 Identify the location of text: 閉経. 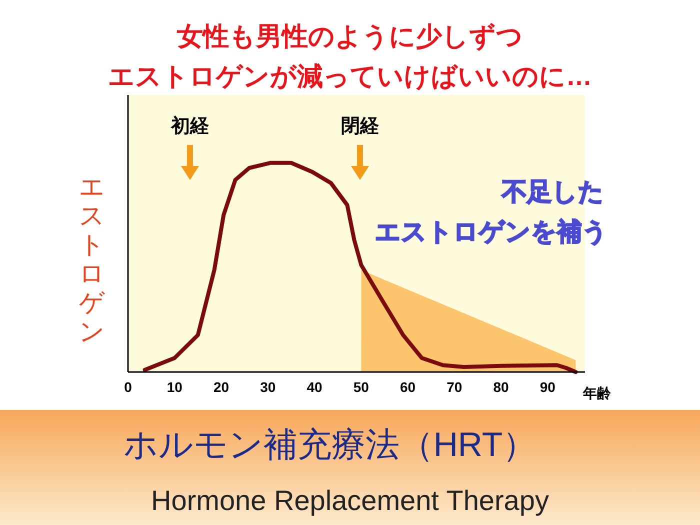
(360, 126).